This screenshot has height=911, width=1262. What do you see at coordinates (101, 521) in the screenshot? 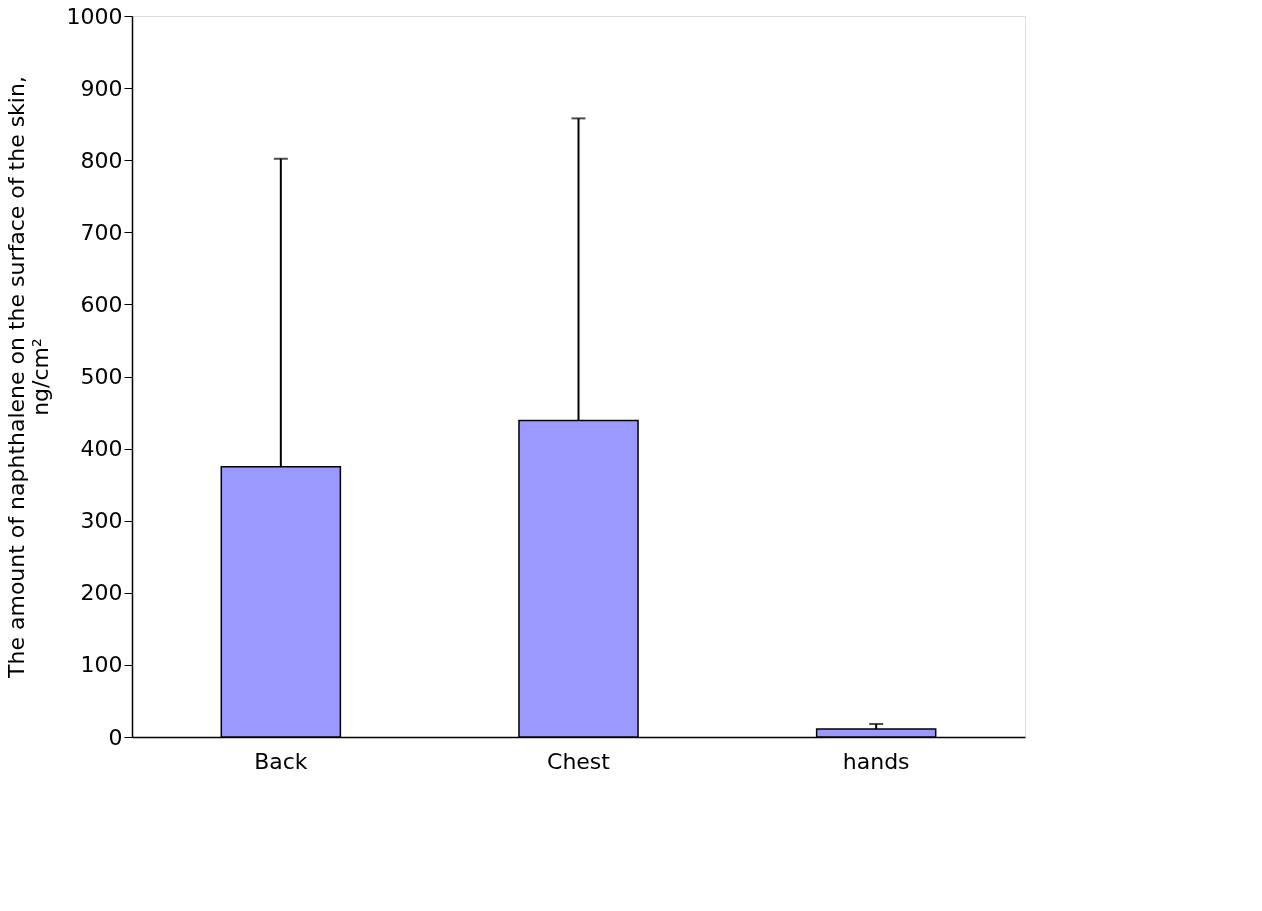
I see `y-tick-label: 300` at bounding box center [101, 521].